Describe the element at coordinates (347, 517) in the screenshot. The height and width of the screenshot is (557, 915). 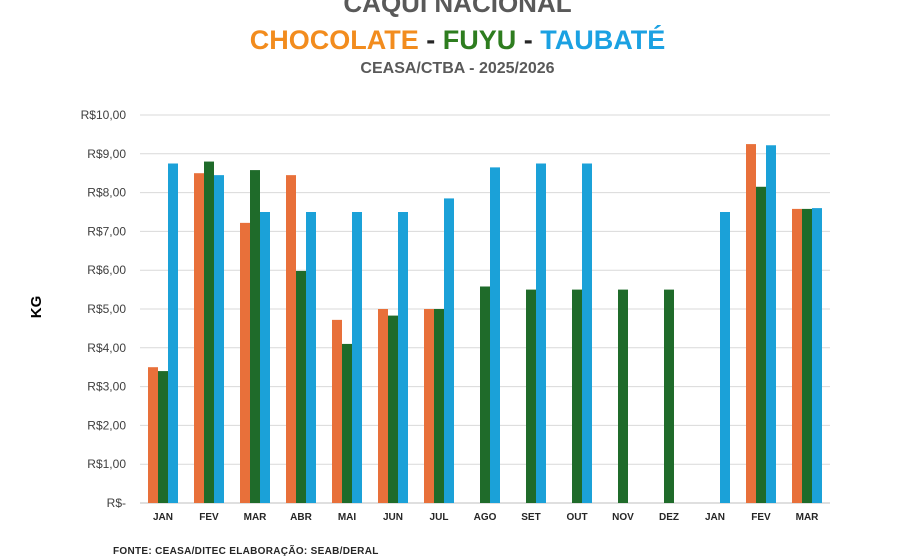
I see `x-tick-label: MAI` at that location.